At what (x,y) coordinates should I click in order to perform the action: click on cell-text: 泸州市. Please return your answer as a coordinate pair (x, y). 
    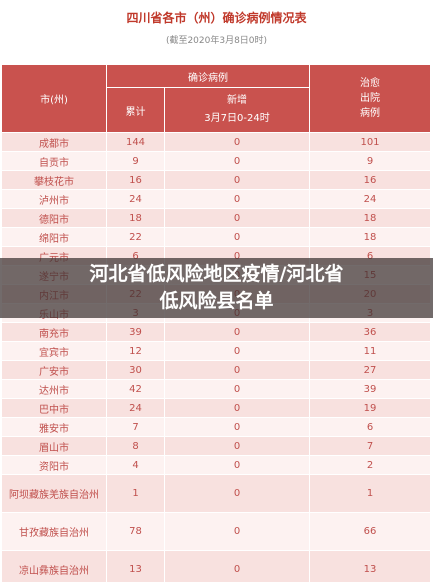
    Looking at the image, I should click on (54, 201).